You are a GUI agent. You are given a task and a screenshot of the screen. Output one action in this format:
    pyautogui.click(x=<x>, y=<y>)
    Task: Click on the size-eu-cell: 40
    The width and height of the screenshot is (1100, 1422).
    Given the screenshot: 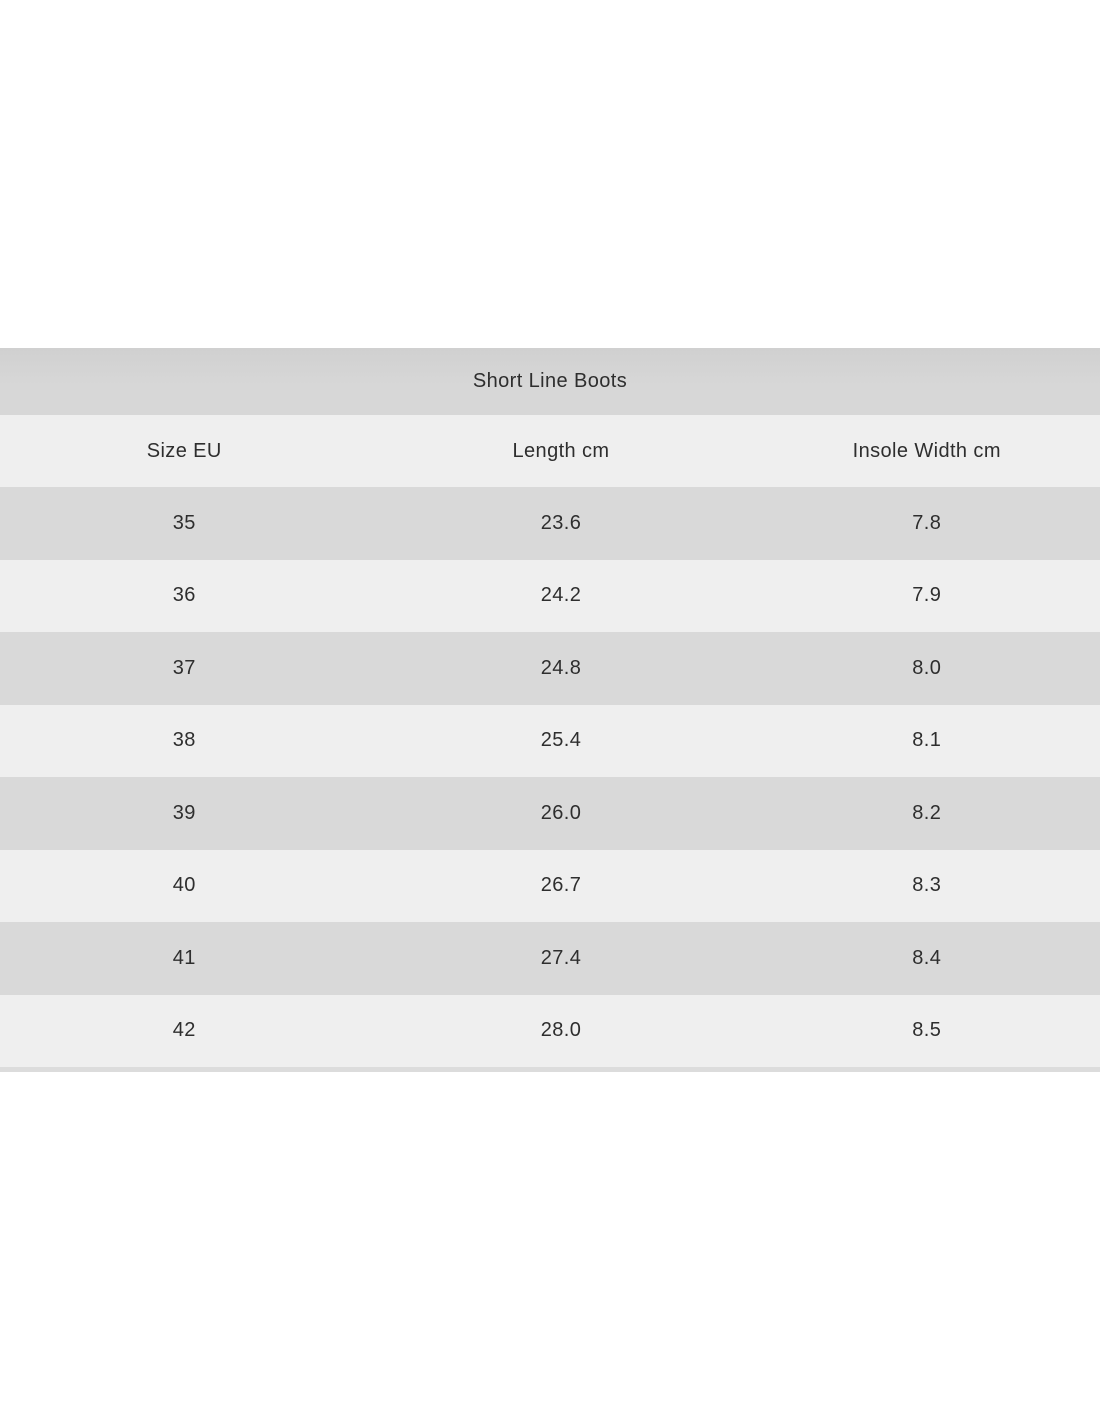 What is the action you would take?
    pyautogui.click(x=184, y=885)
    